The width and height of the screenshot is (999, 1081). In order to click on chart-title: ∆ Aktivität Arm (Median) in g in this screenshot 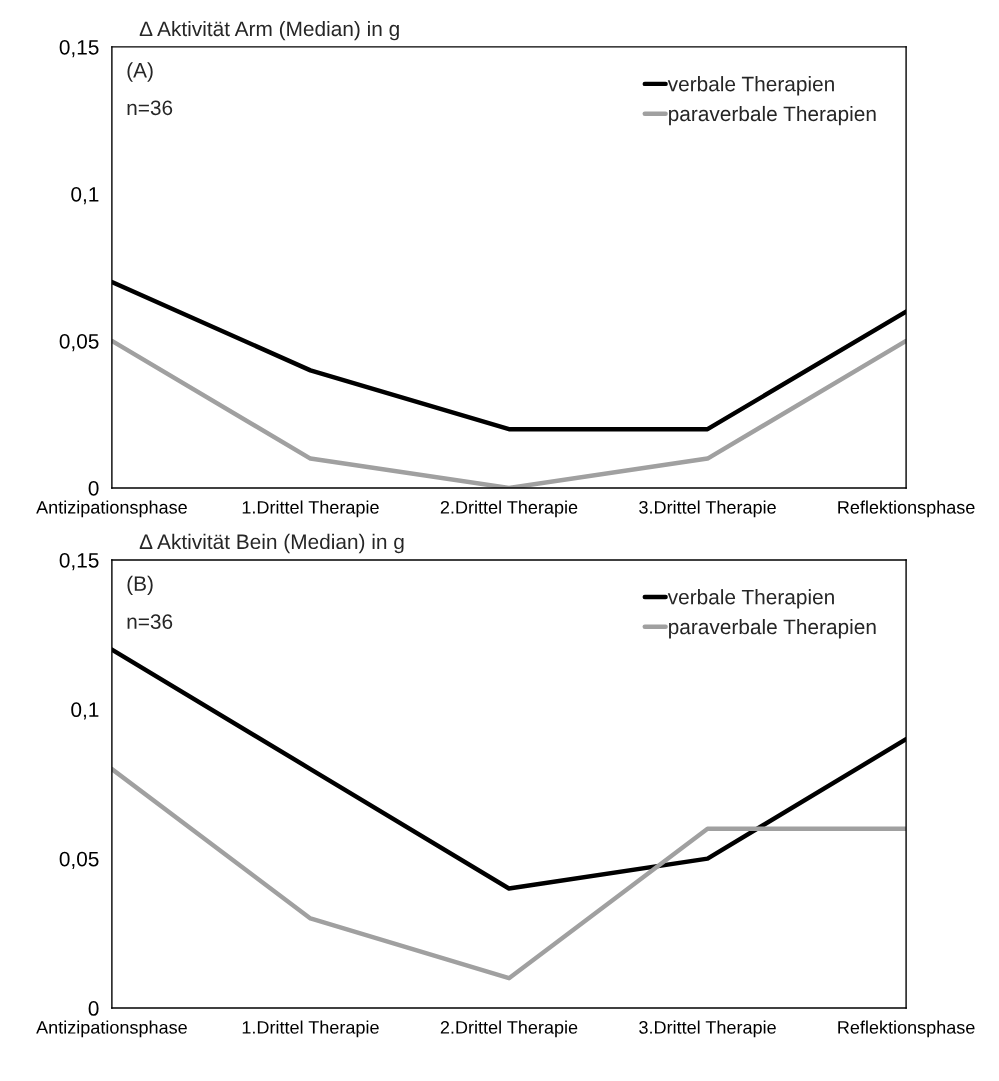, I will do `click(269, 30)`.